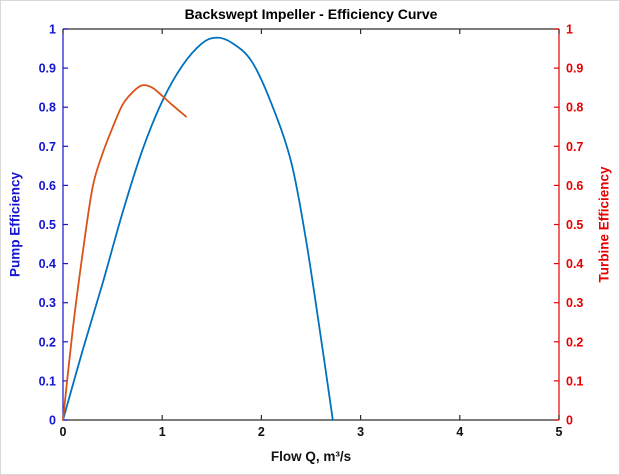 This screenshot has height=475, width=620. Describe the element at coordinates (311, 456) in the screenshot. I see `x-axis-label: Flow Q, m³/s` at that location.